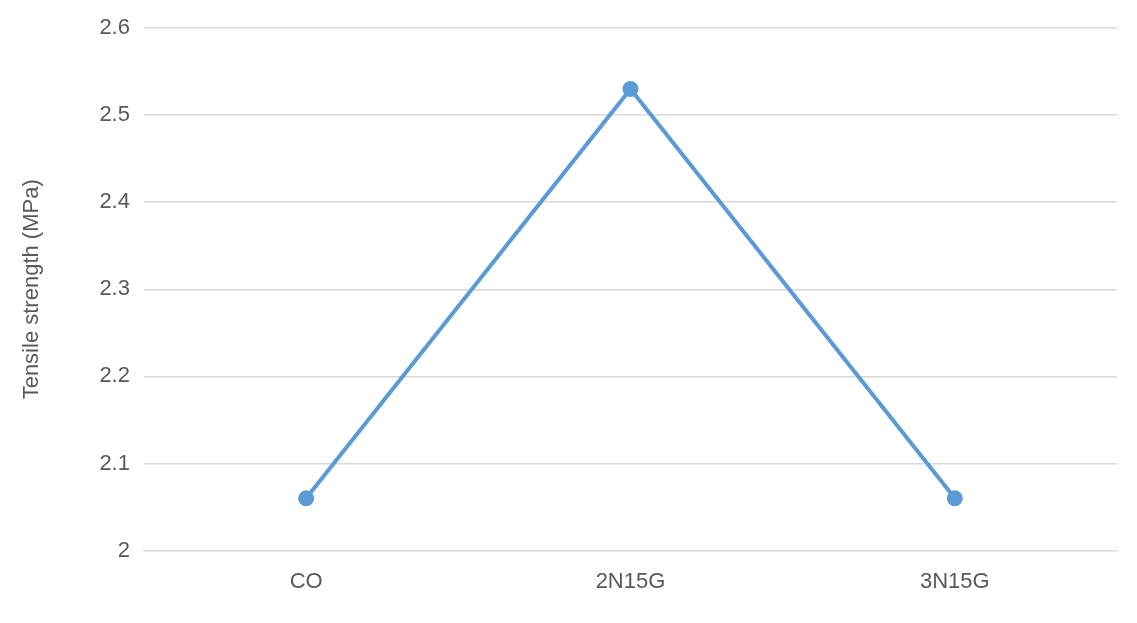  Describe the element at coordinates (114, 375) in the screenshot. I see `y-tick-label: 2.2` at that location.